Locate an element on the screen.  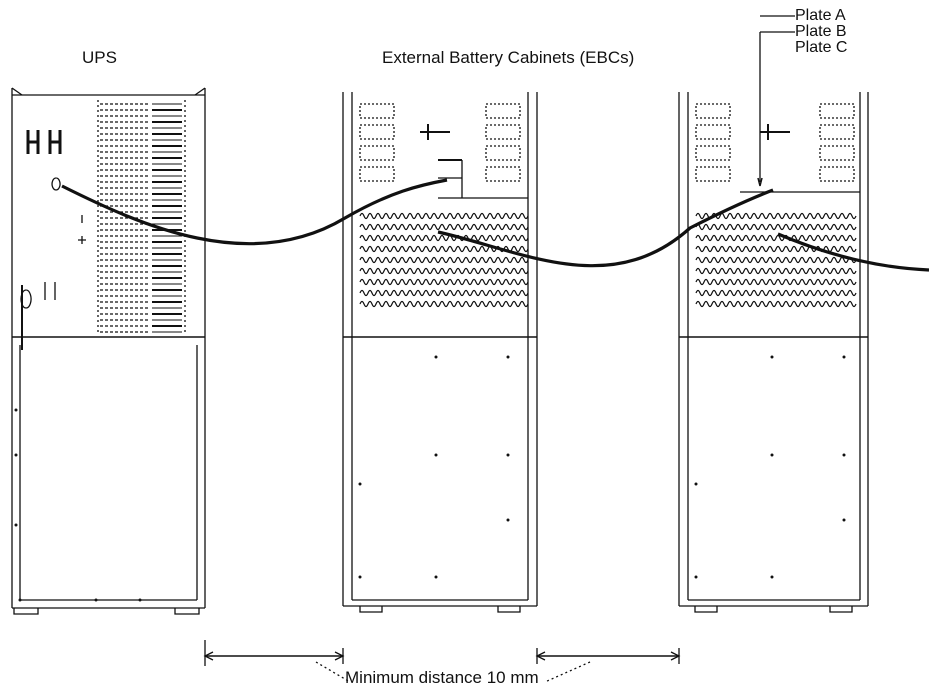
plate-b-leader is located at coordinates (777, 106).